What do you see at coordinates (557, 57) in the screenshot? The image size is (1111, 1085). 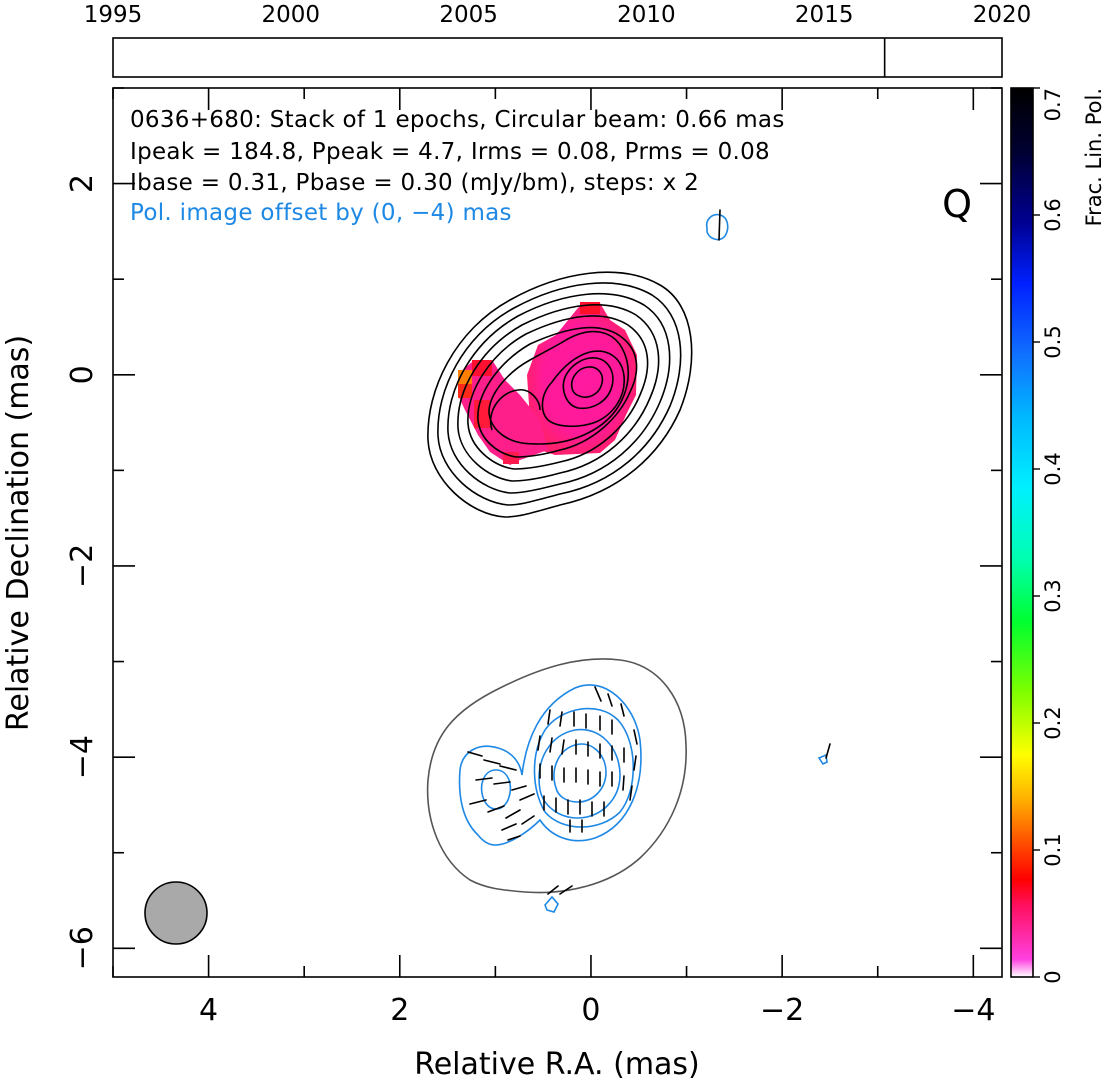 I see `timeline-frame` at bounding box center [557, 57].